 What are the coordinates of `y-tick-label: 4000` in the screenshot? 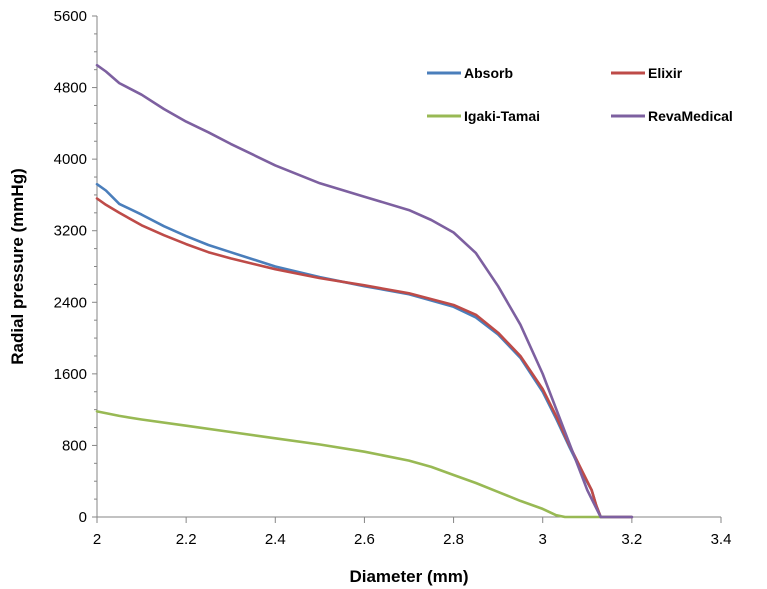 It's located at (70, 159).